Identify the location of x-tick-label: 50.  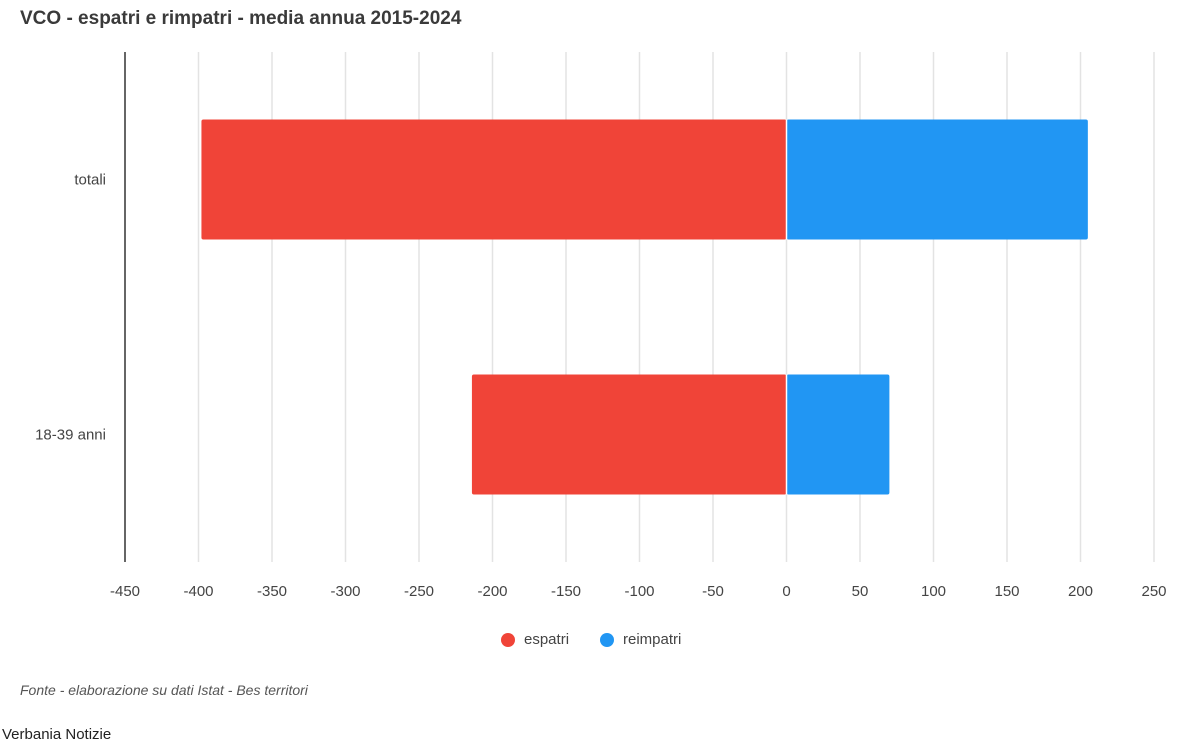
(860, 591).